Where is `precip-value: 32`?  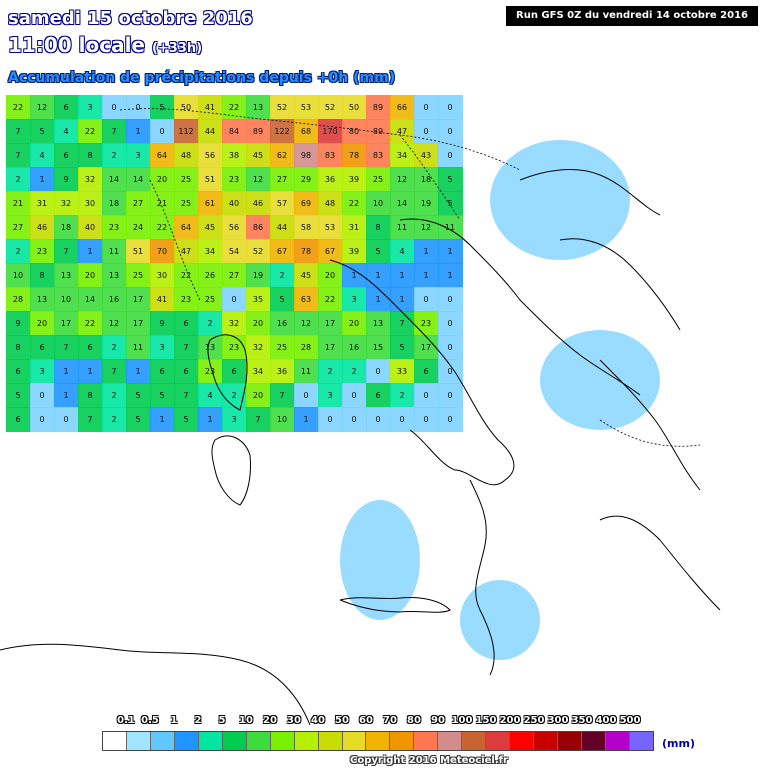
precip-value: 32 is located at coordinates (258, 347).